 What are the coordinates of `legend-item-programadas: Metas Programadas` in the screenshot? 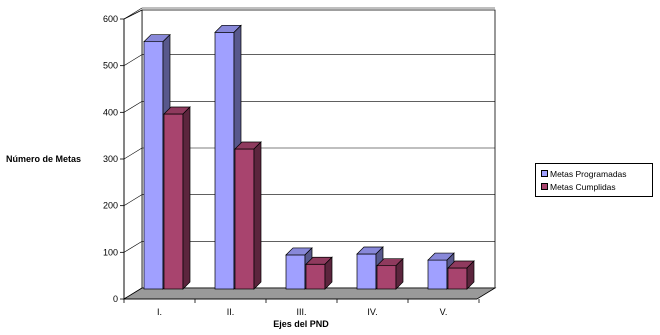 It's located at (596, 173).